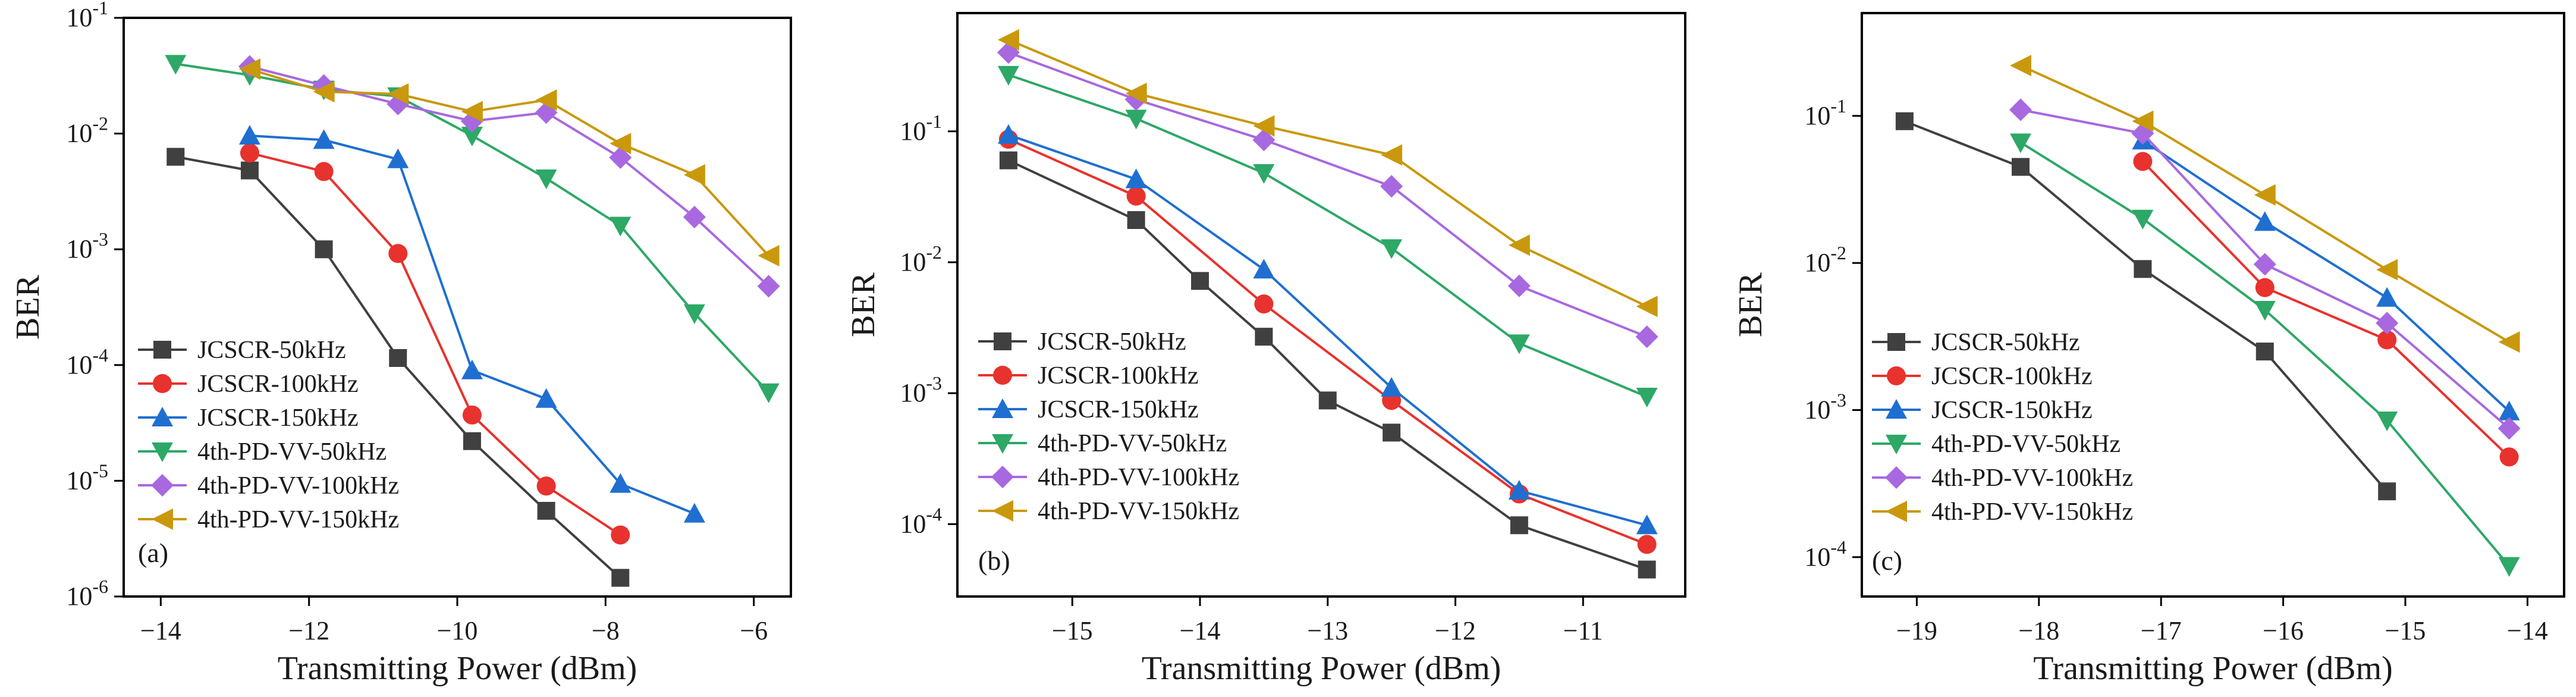  What do you see at coordinates (2032, 512) in the screenshot?
I see `panel-c-legend-label-6: 4th-PD-VV-150kHz` at bounding box center [2032, 512].